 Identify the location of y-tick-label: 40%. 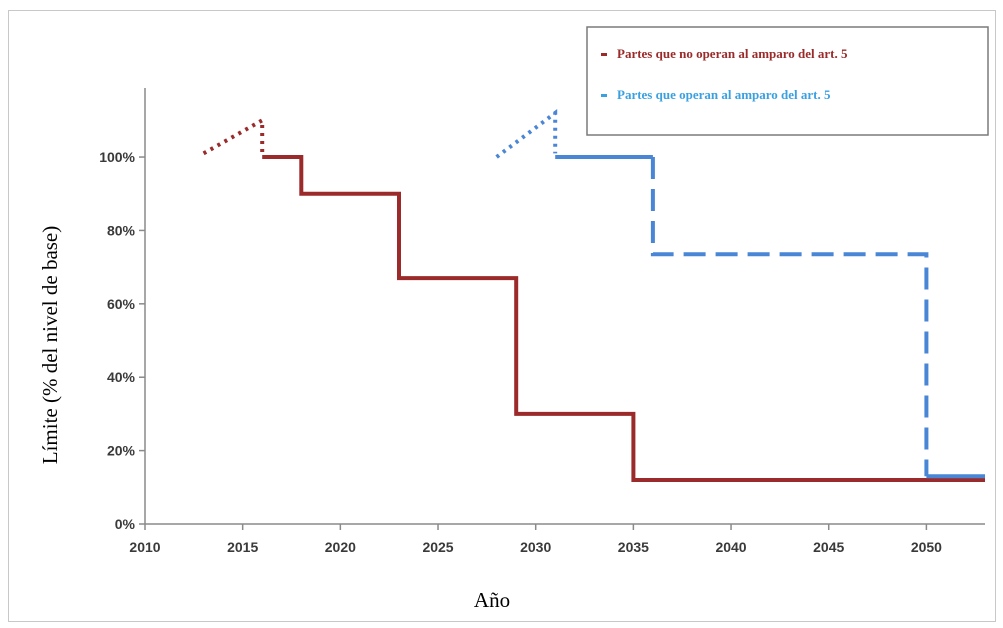
(121, 377).